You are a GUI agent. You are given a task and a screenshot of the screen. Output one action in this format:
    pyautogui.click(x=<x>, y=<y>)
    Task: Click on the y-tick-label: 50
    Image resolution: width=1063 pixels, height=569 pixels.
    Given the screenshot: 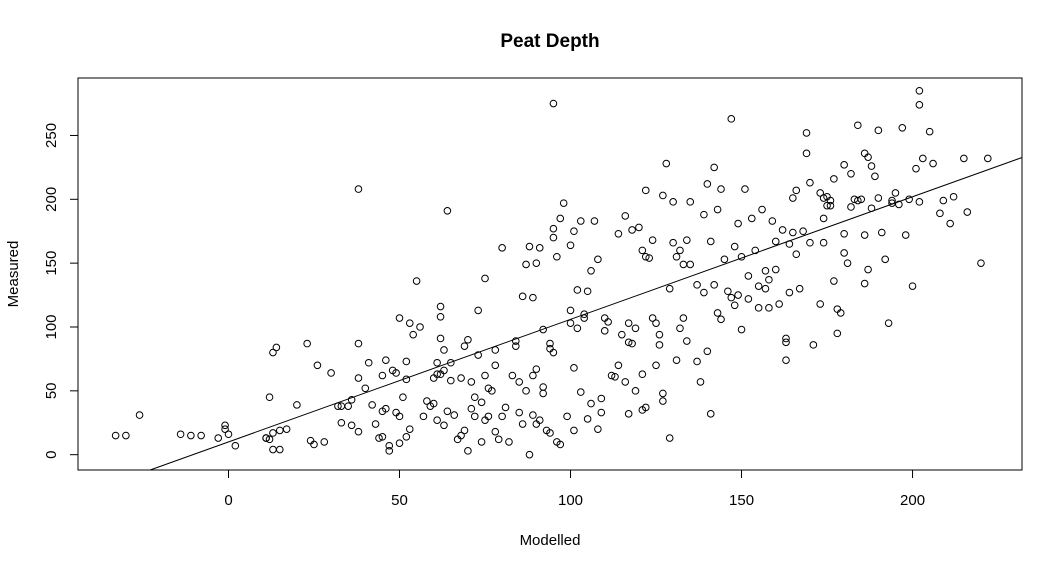 What is the action you would take?
    pyautogui.click(x=51, y=390)
    